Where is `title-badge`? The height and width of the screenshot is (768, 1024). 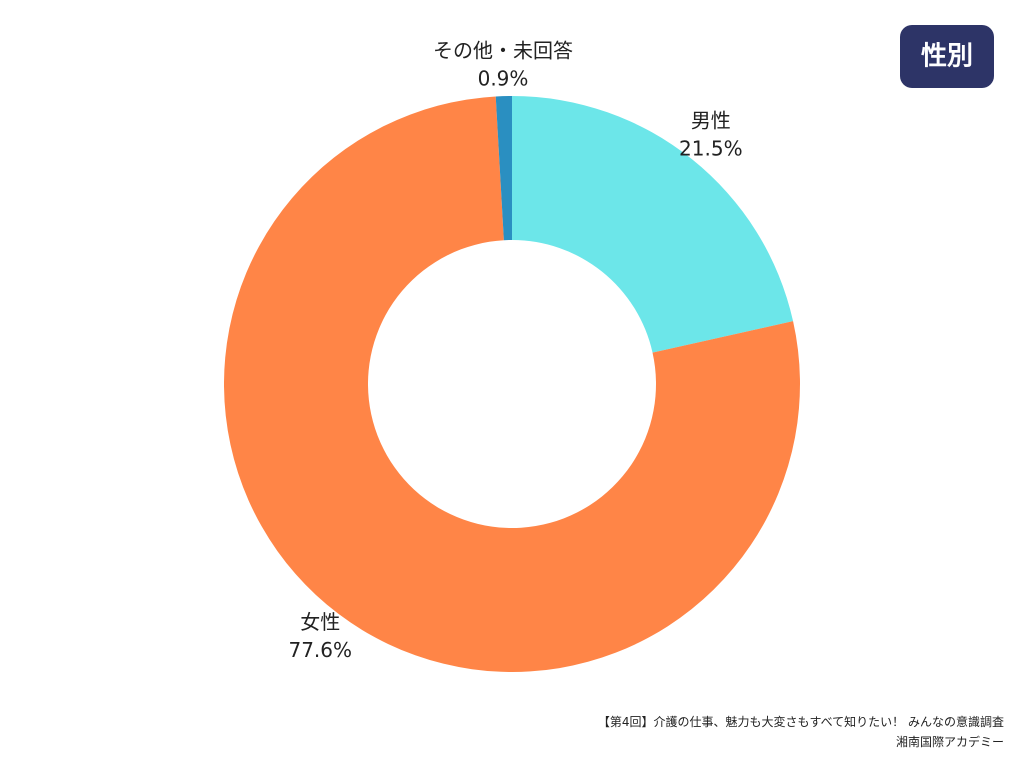
title-badge is located at coordinates (947, 56).